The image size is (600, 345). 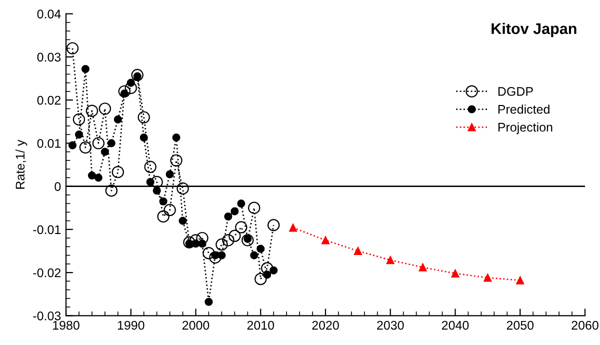 What do you see at coordinates (47, 273) in the screenshot?
I see `y-tick-label: -0.02` at bounding box center [47, 273].